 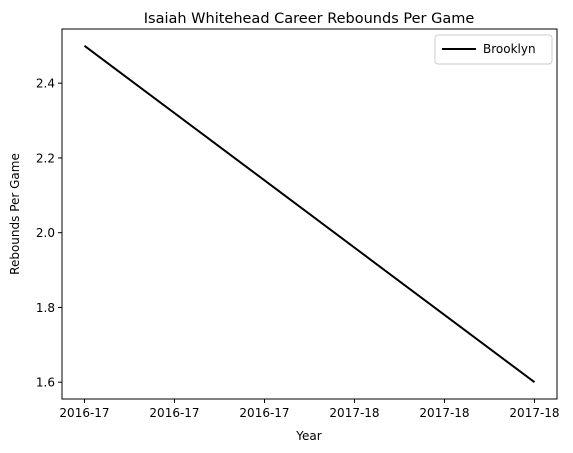 I want to click on y-axis-label: Rebounds Per Game, so click(x=15, y=214).